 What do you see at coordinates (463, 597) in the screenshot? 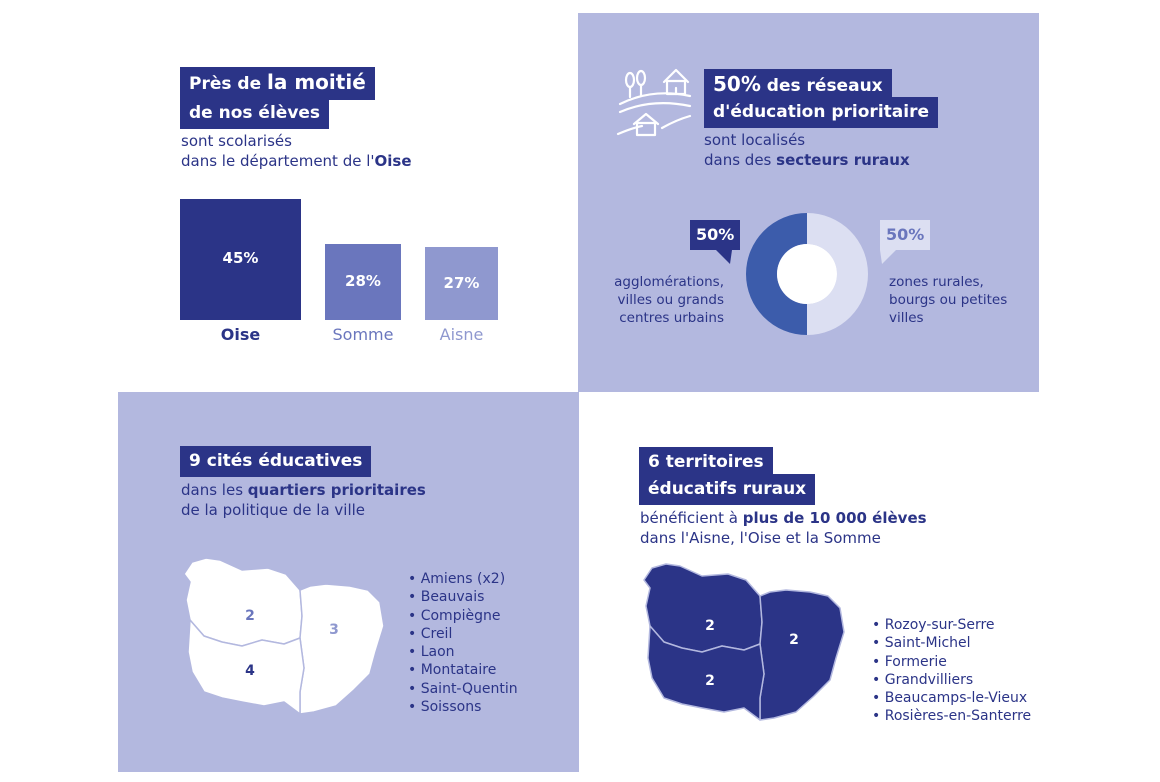
I see `city-list-item: Beauvais` at bounding box center [463, 597].